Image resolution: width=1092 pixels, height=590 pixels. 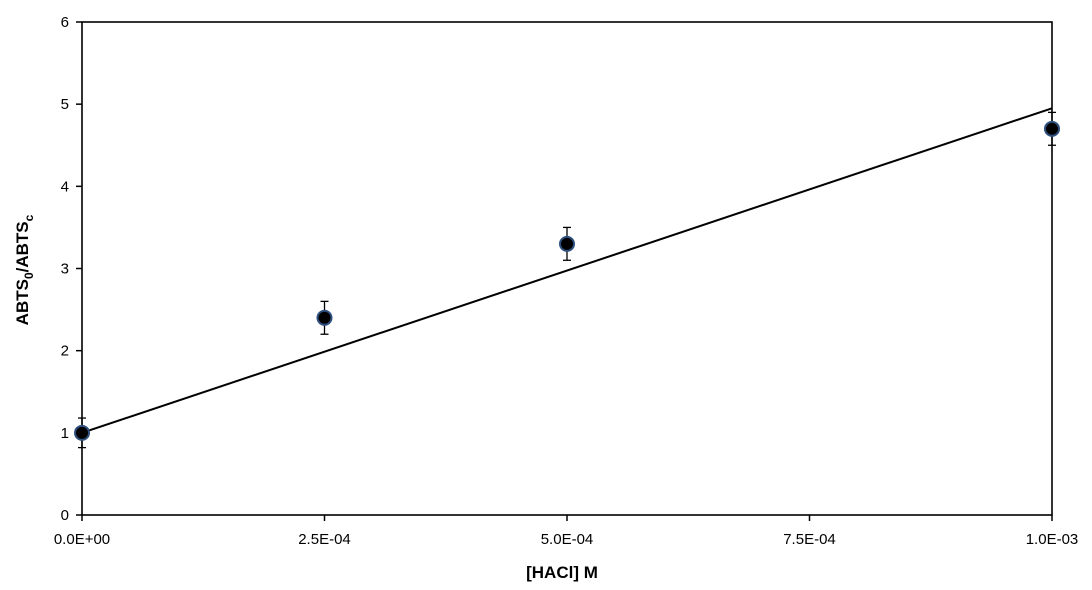 I want to click on y-tick-label: 3, so click(x=65, y=269).